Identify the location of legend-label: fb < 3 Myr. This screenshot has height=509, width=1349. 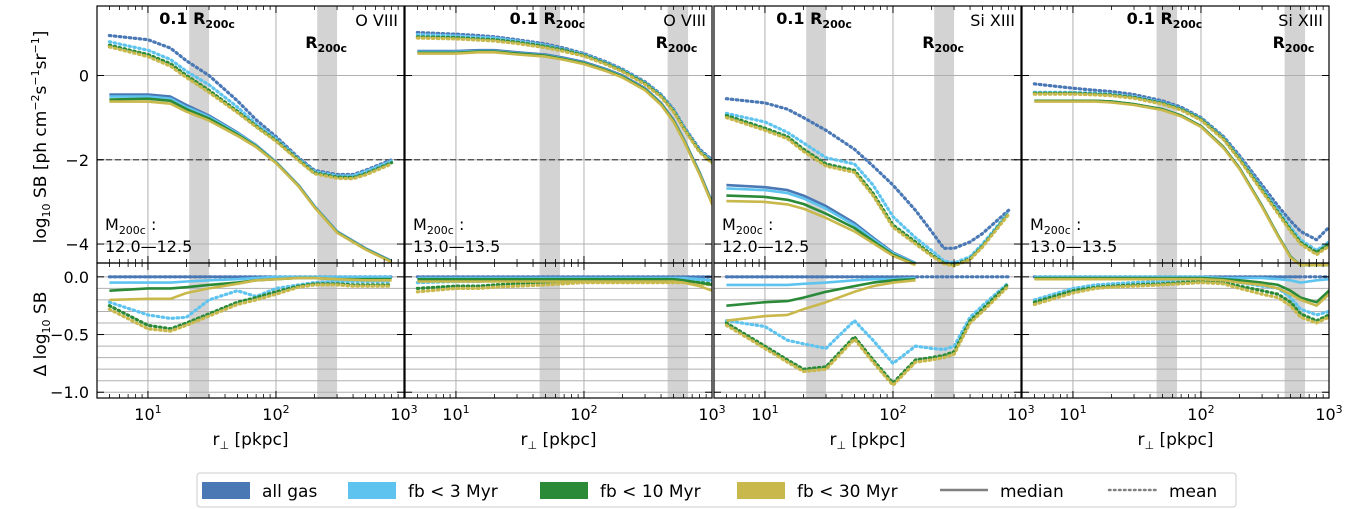
(453, 492).